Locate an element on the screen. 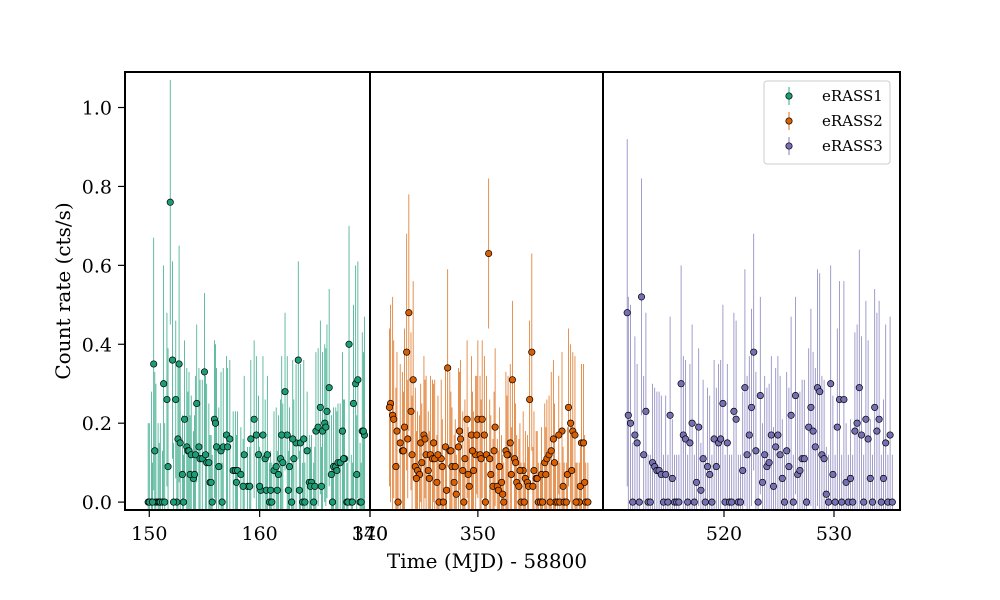  legend: eRASS1 eRASS2 eRASS3 is located at coordinates (827, 122).